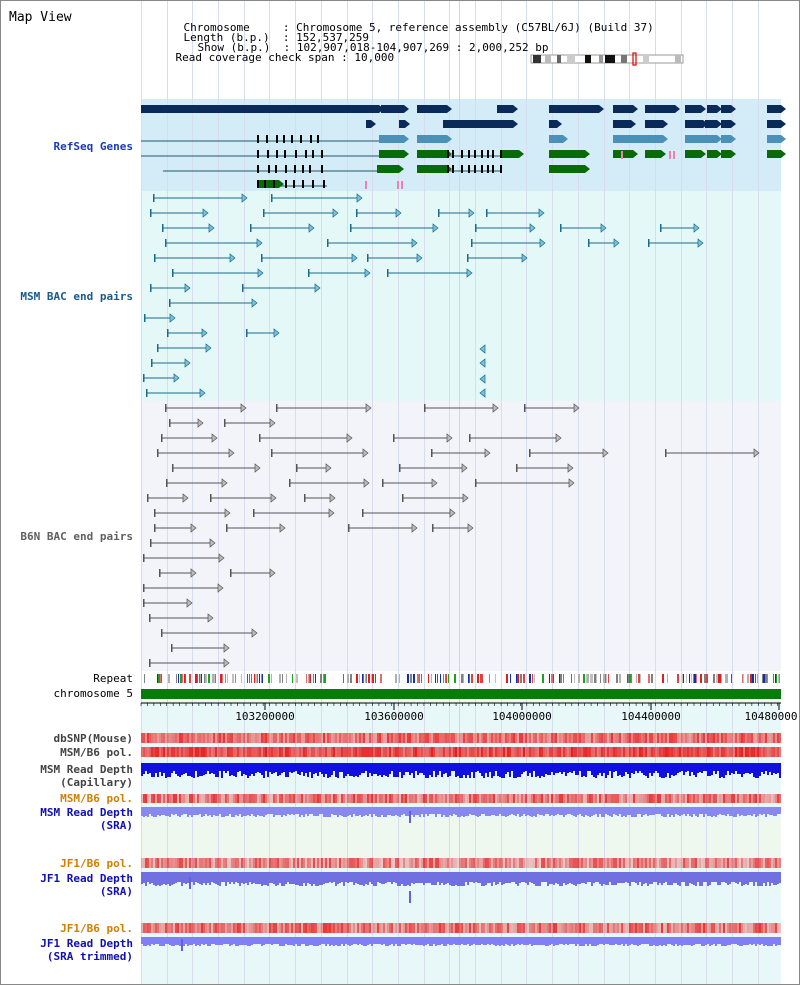  I want to click on jf1-depth-trim-label-1: JF1 Read Depth, so click(86, 943).